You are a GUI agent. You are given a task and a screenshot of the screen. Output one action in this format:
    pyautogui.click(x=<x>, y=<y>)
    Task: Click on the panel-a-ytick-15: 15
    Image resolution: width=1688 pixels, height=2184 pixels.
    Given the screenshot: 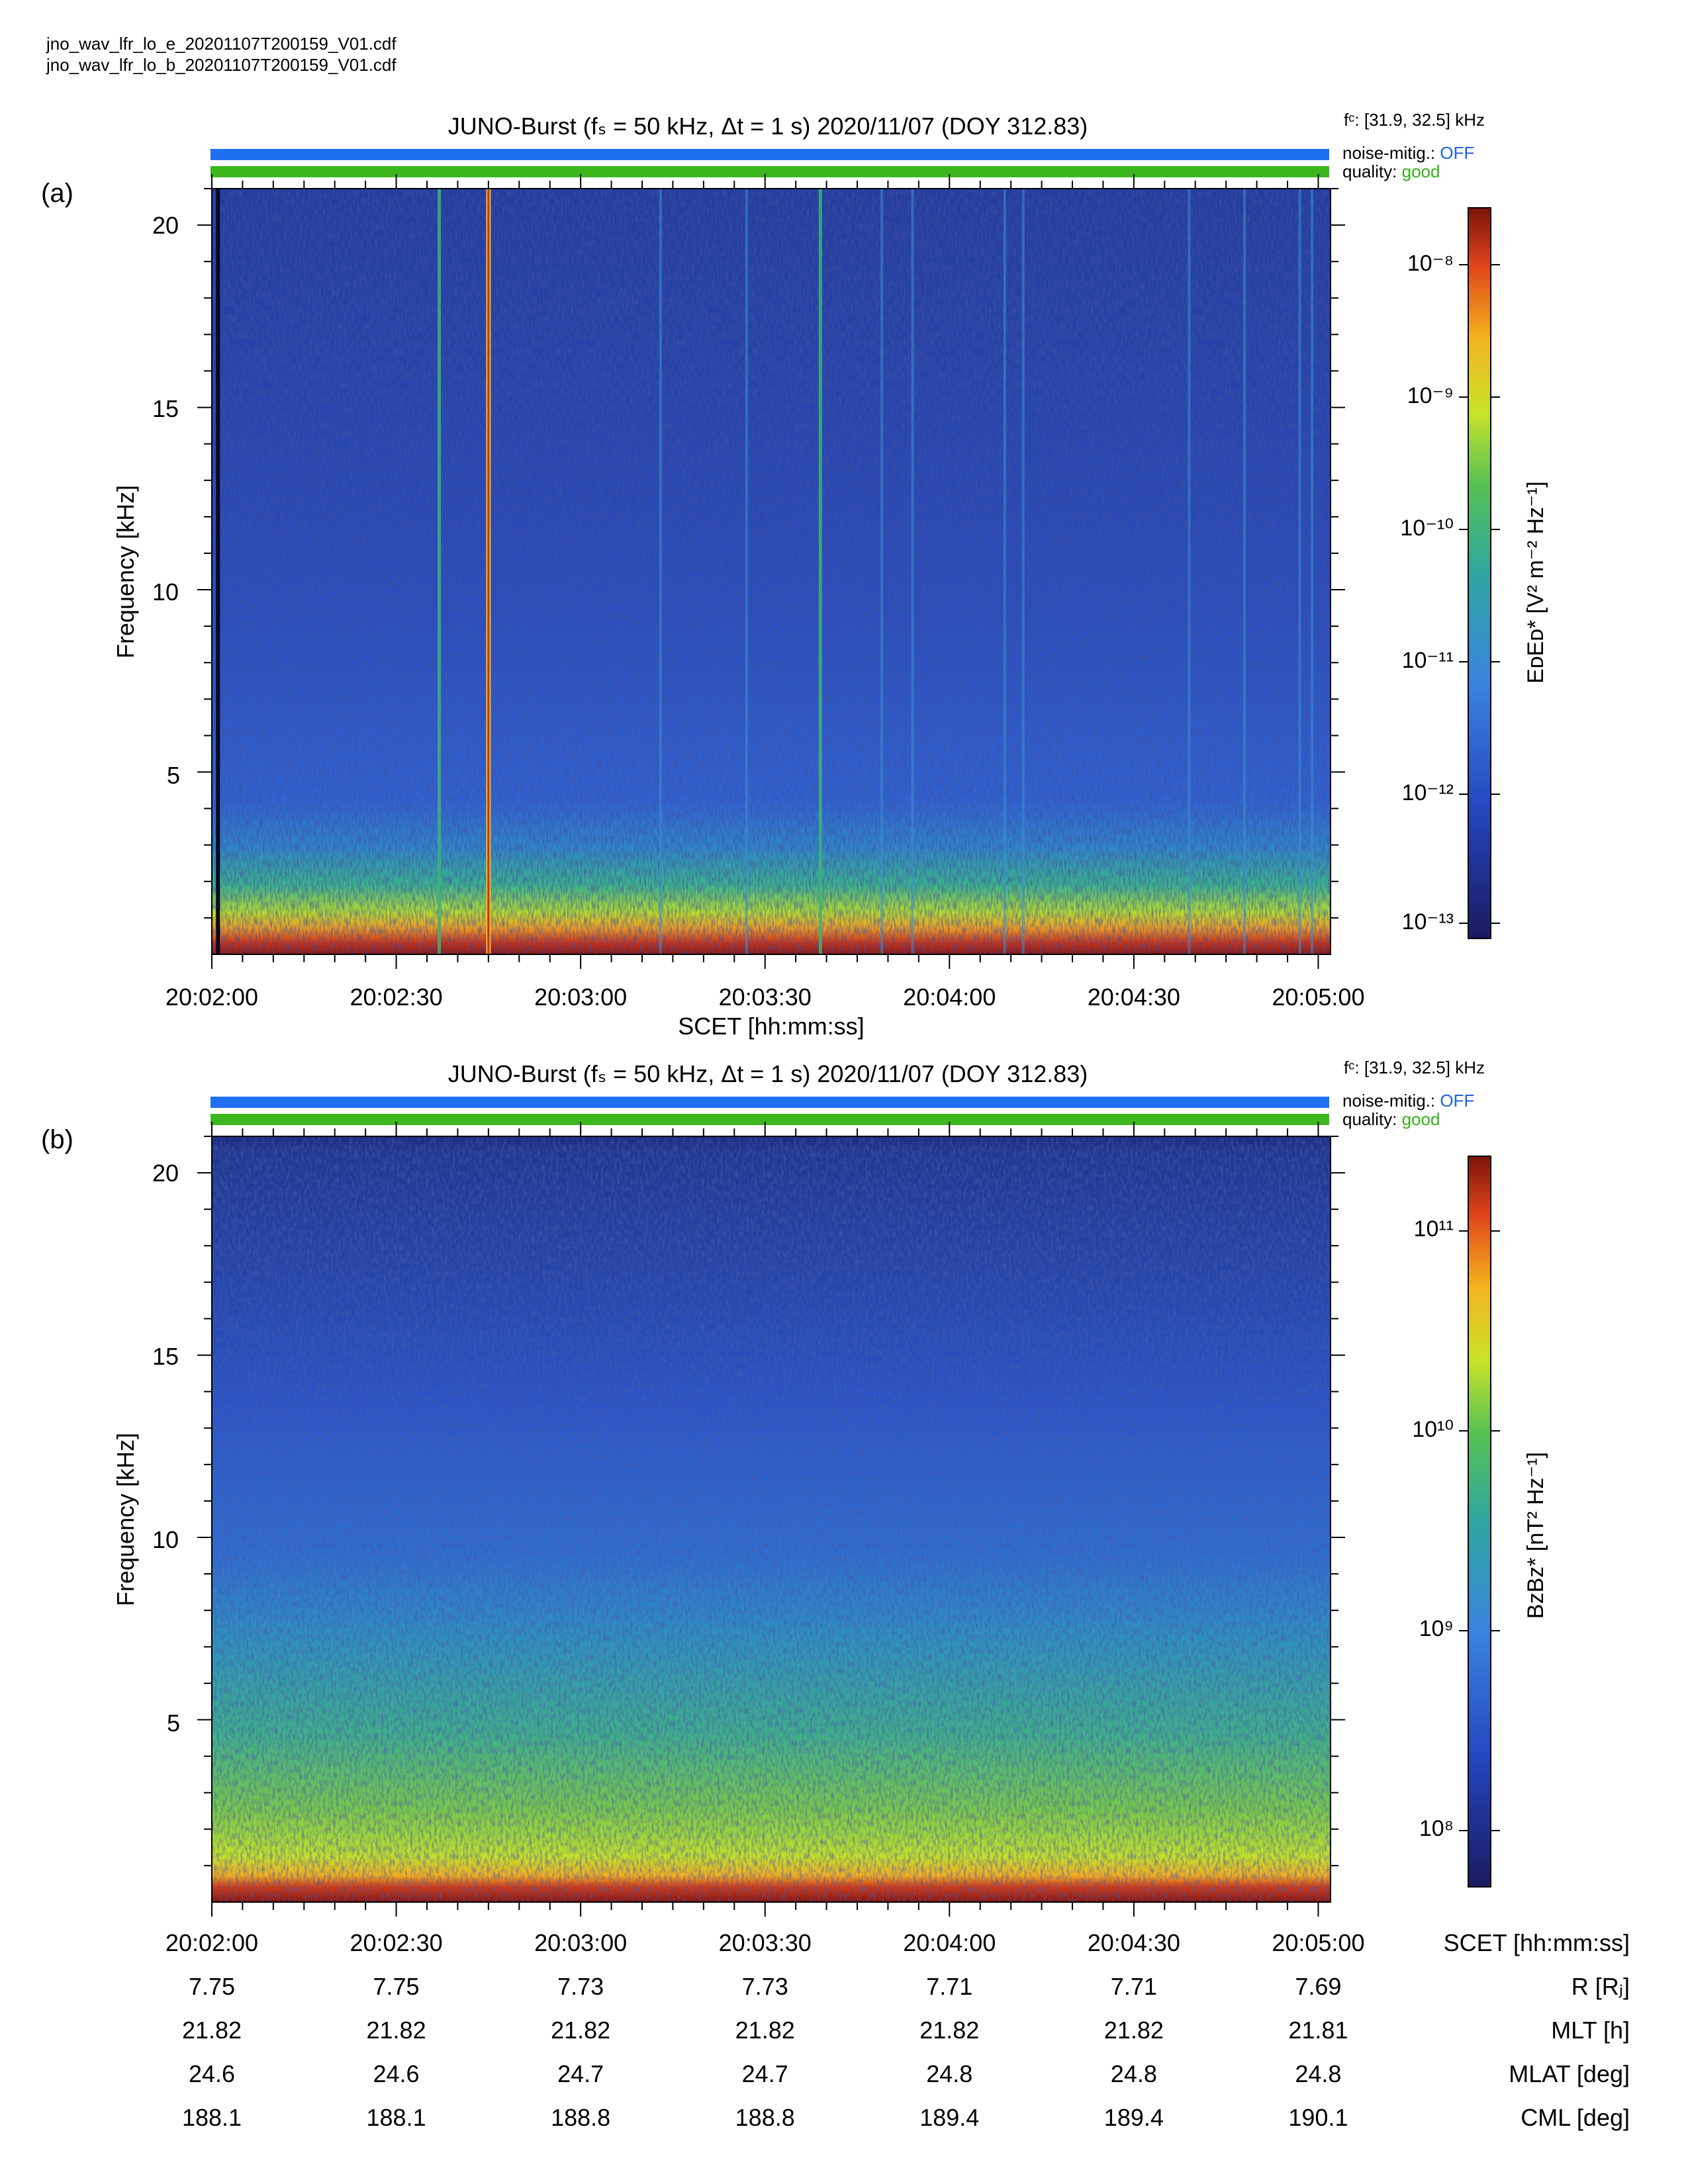 What is the action you would take?
    pyautogui.click(x=165, y=408)
    